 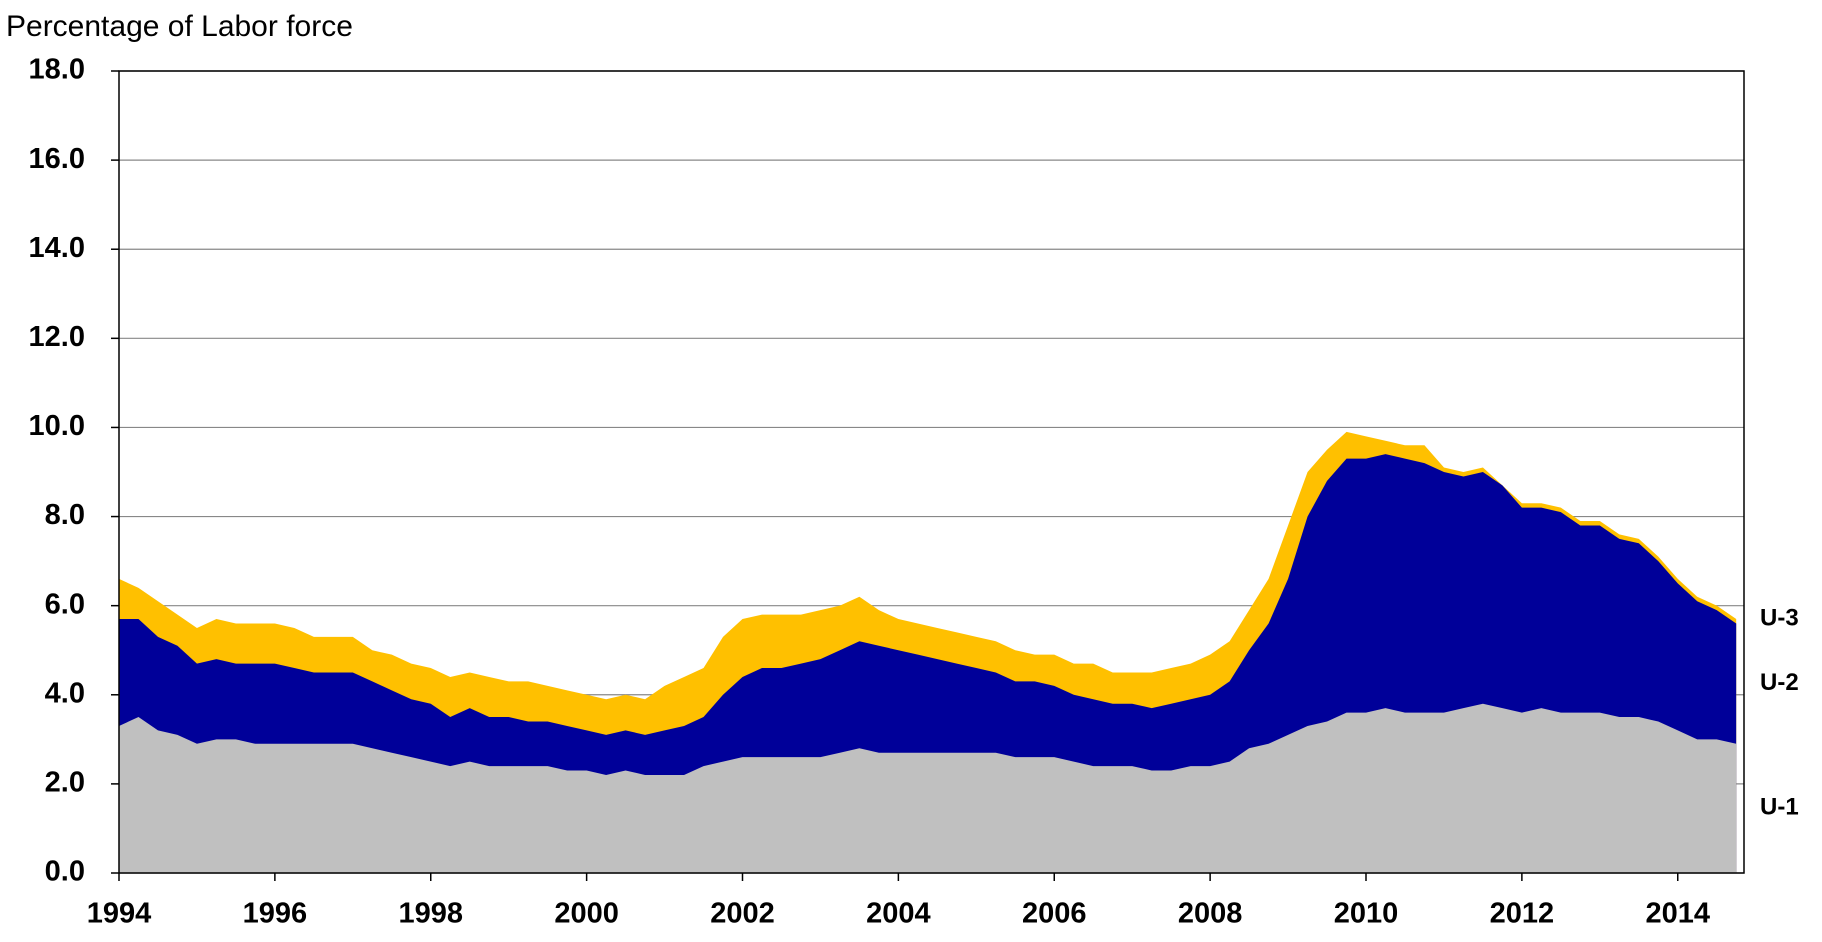 I want to click on y-tick-label: 16.0, so click(x=57, y=159).